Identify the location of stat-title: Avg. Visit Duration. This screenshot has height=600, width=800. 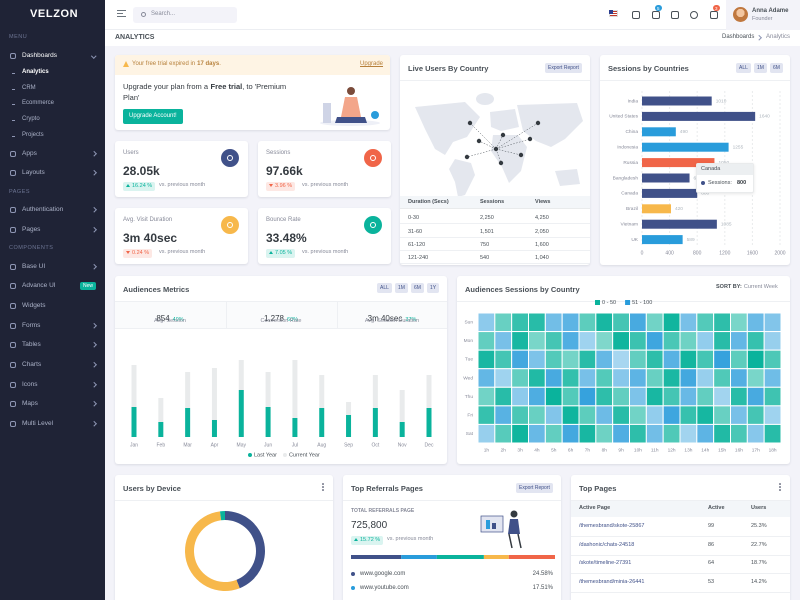
(148, 220).